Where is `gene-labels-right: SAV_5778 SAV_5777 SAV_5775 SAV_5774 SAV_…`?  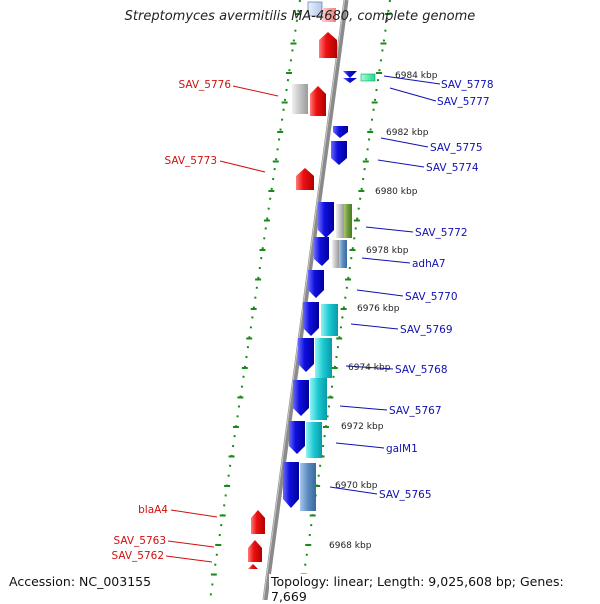
gene-labels-right: SAV_5778 SAV_5777 SAV_5775 SAV_5774 SAV_… is located at coordinates (436, 290).